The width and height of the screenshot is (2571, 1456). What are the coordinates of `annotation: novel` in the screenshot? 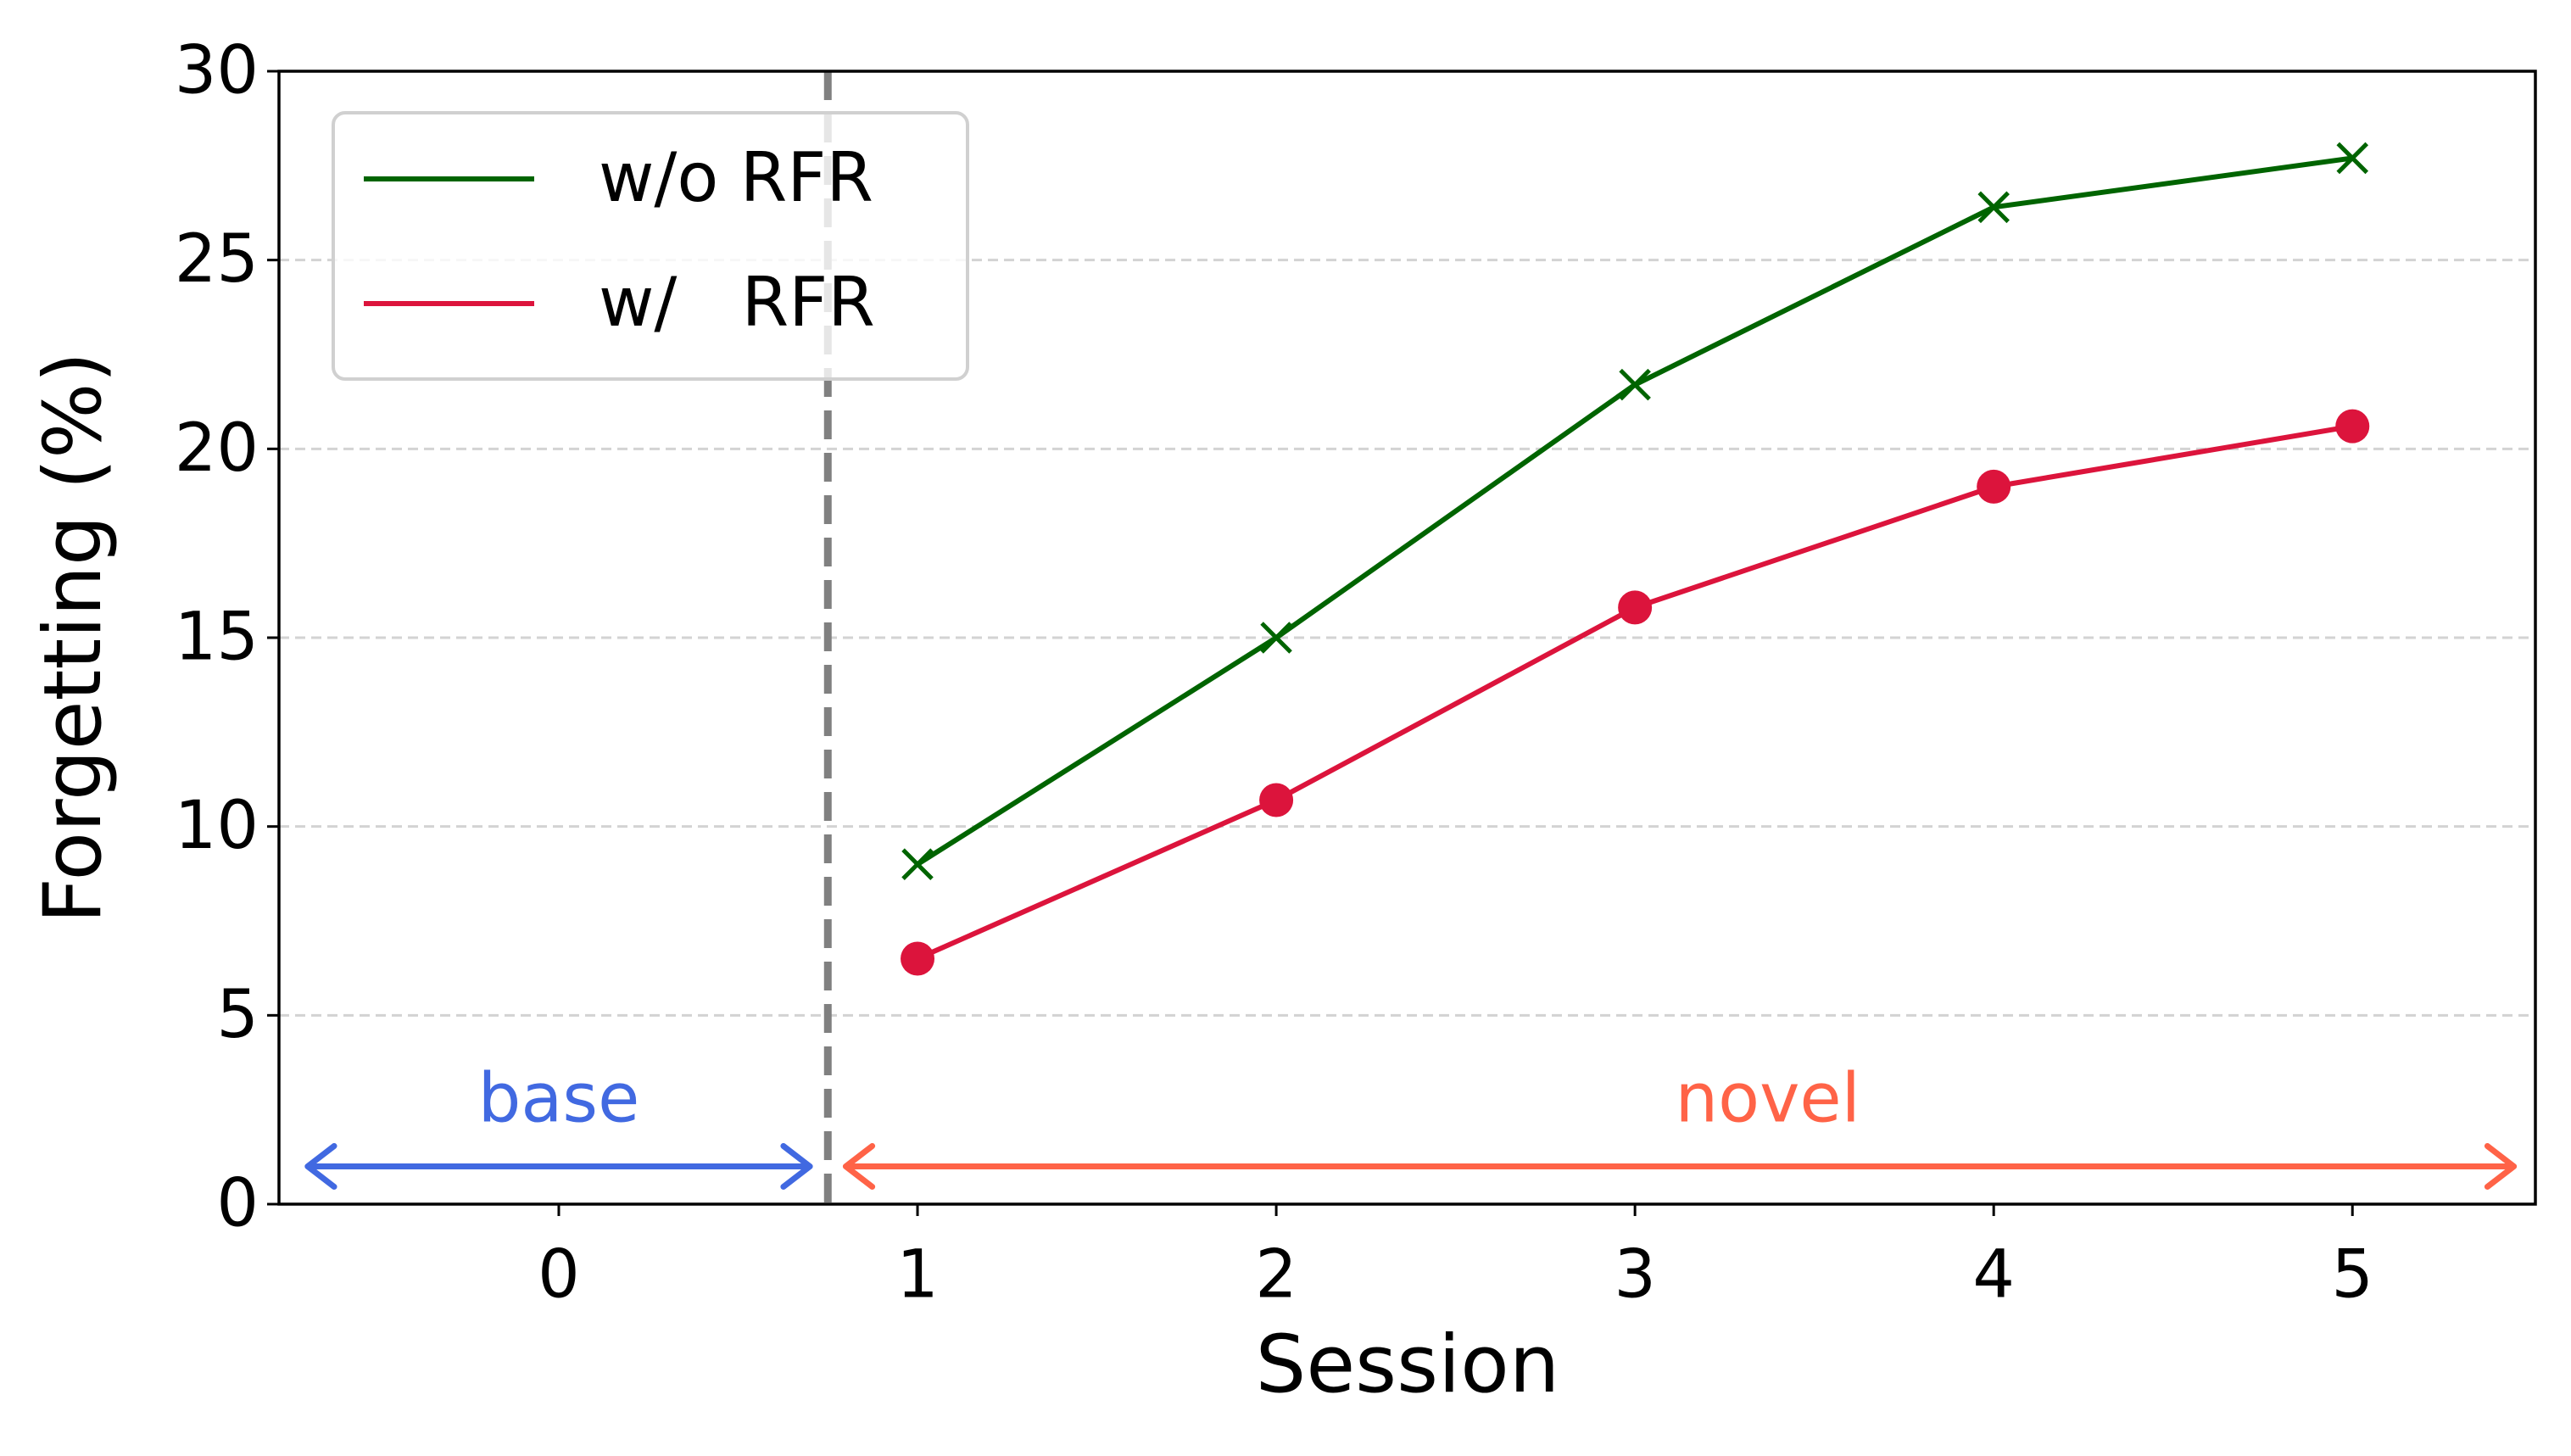 It's located at (1767, 1098).